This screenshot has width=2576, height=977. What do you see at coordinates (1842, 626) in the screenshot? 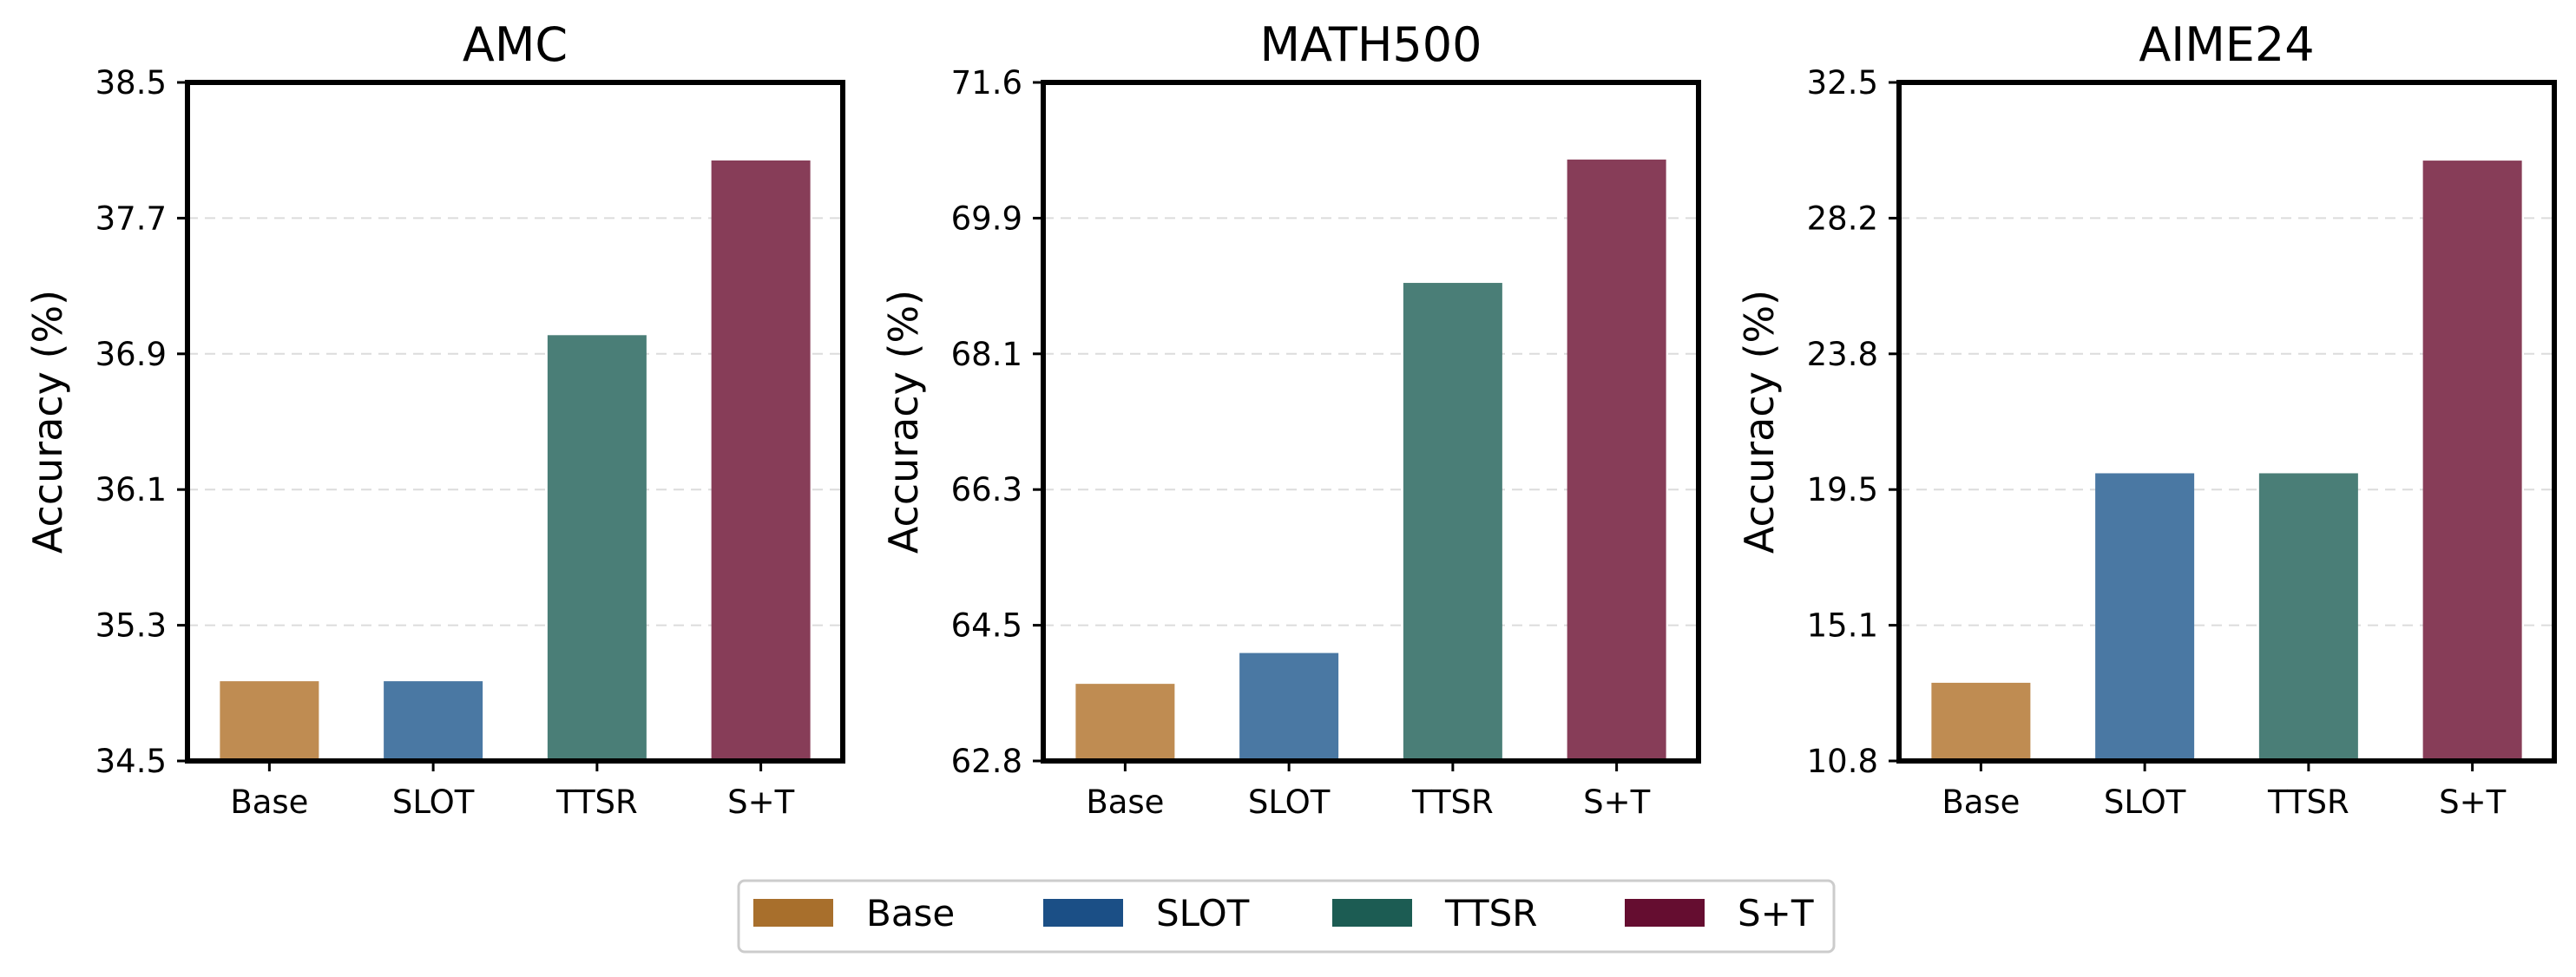
I see `y-tick-label: 15.1` at bounding box center [1842, 626].